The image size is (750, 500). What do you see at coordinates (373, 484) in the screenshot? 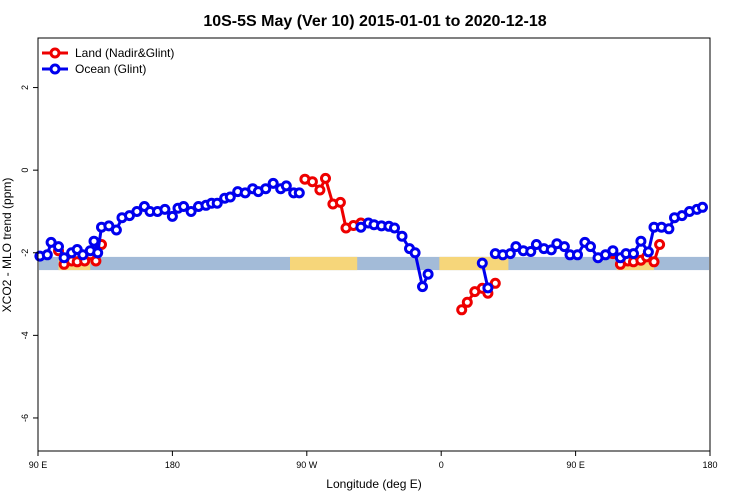
I see `x-axis-label: Longitude (deg E)` at bounding box center [373, 484].